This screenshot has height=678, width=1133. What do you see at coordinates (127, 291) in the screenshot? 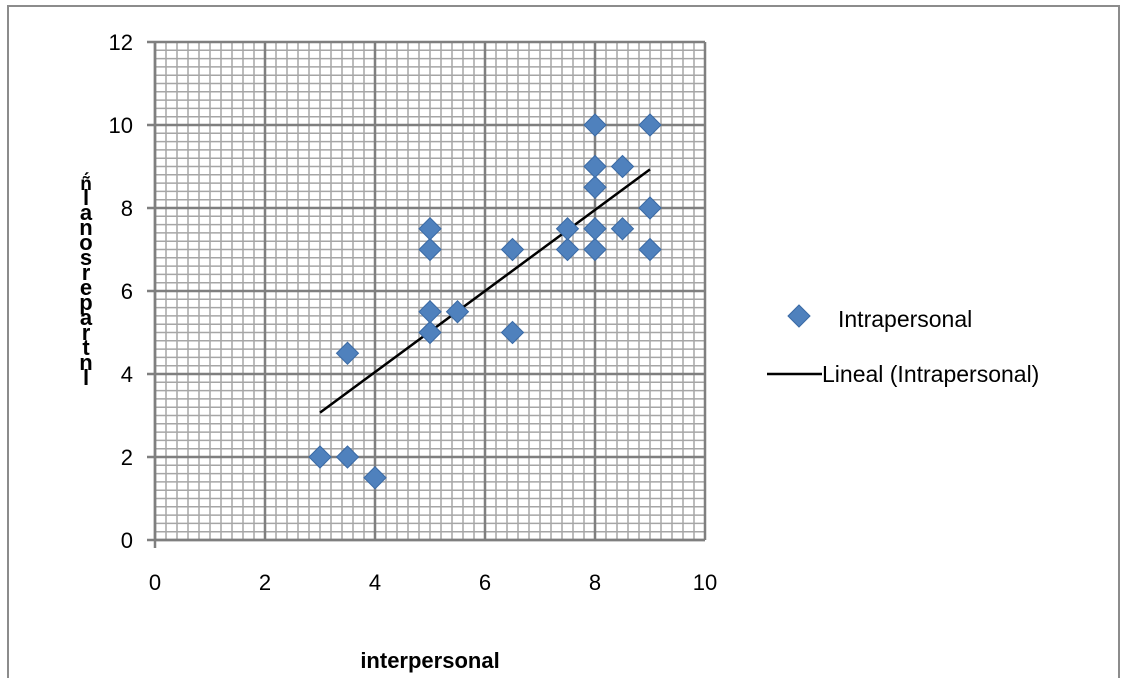
I see `y-tick-label: 6` at bounding box center [127, 291].